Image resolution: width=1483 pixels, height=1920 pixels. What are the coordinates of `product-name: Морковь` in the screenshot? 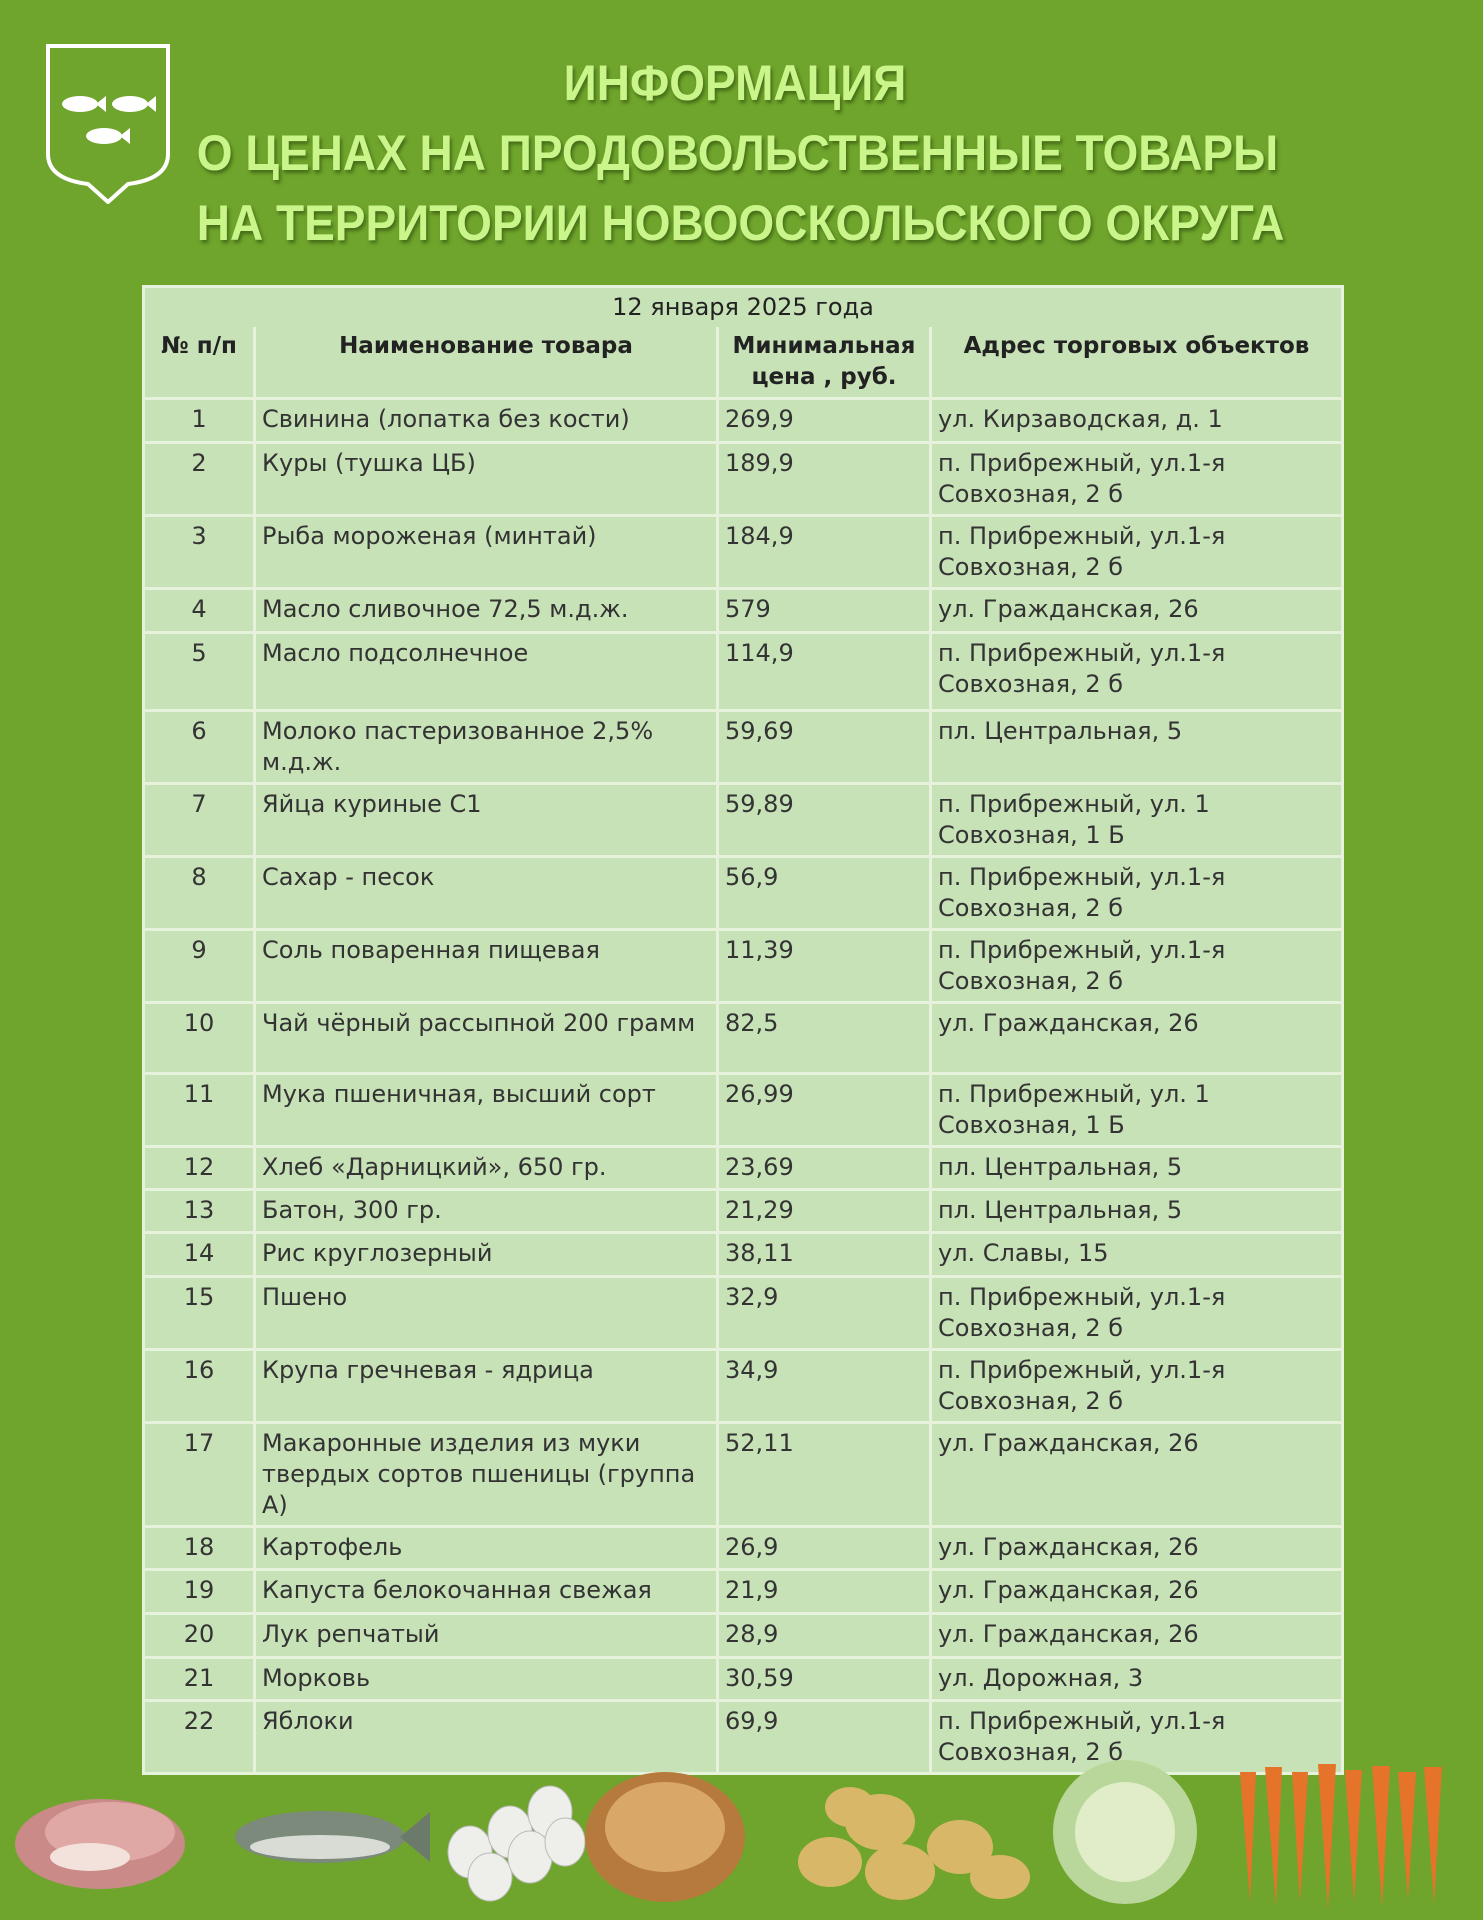 It's located at (486, 1679).